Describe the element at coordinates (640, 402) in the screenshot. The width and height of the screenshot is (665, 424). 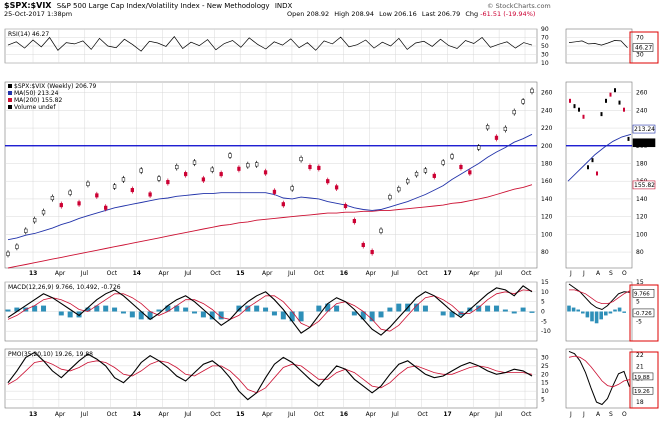
I see `zoom-pmo-y-tick: 18` at that location.